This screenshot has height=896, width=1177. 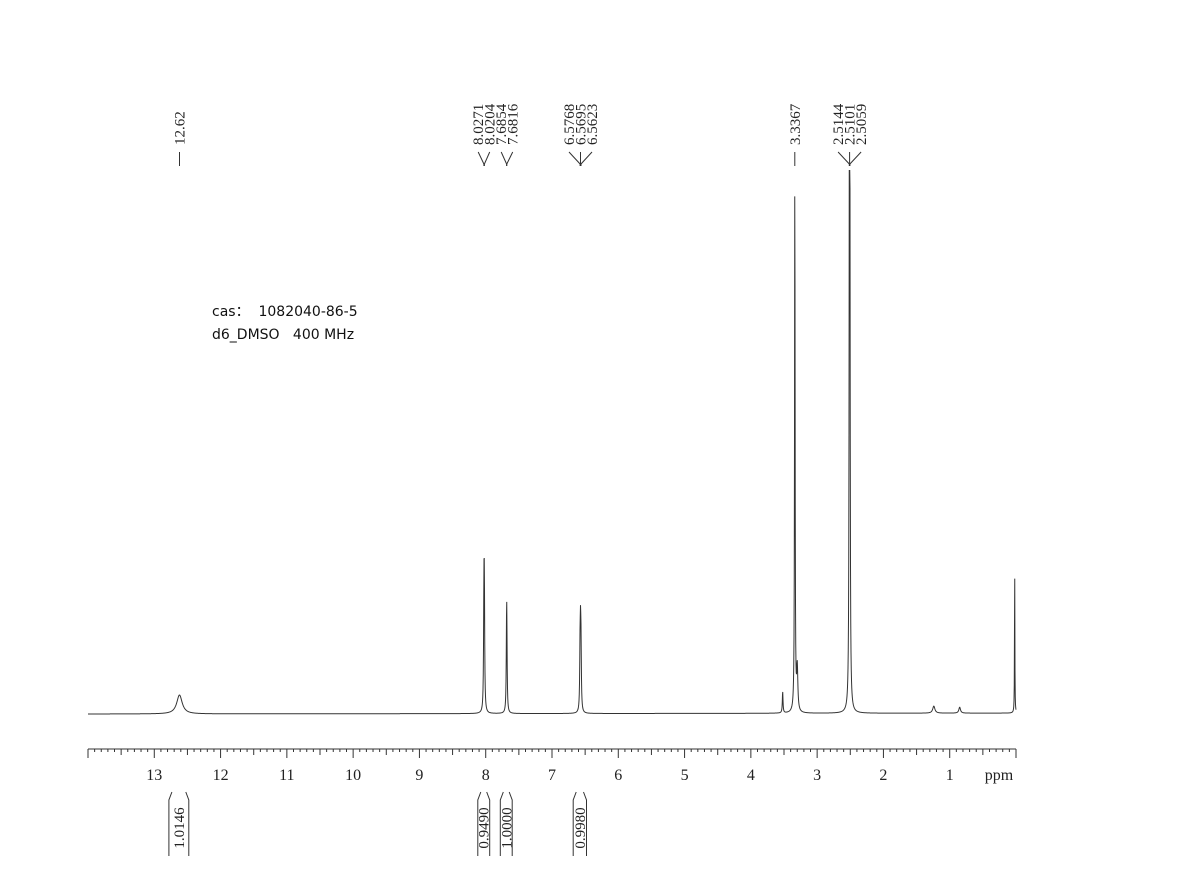 I want to click on peak-label: 12.62, so click(x=181, y=128).